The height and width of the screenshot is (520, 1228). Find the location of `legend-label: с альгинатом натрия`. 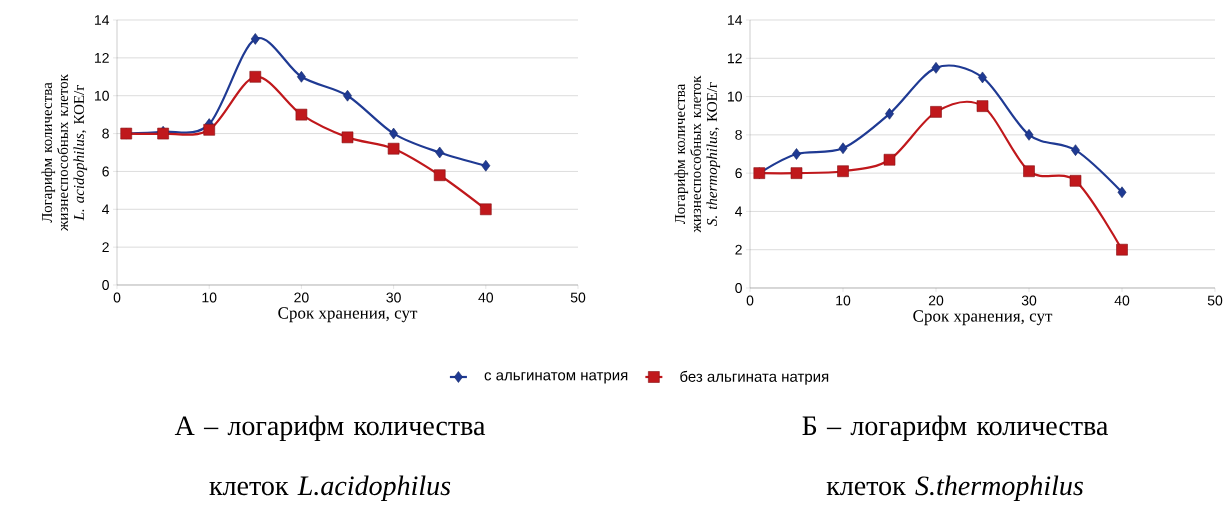

legend-label: с альгинатом натрия is located at coordinates (556, 378).